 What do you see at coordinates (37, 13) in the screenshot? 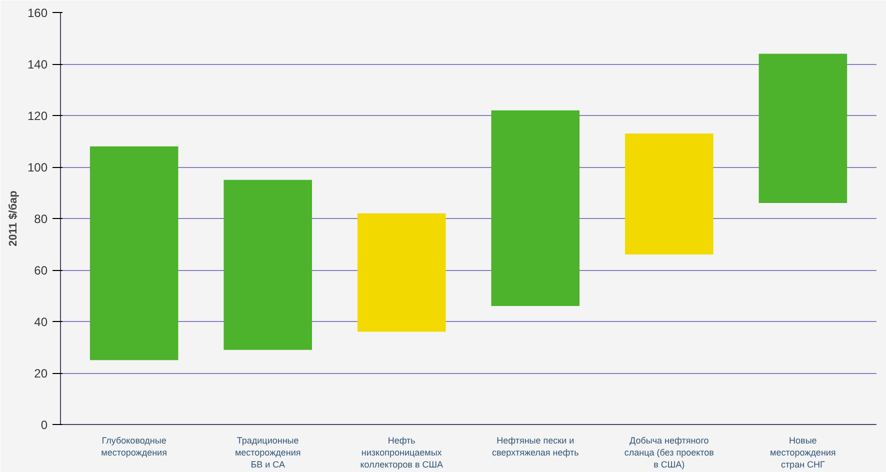
I see `y-tick-label: 160` at bounding box center [37, 13].